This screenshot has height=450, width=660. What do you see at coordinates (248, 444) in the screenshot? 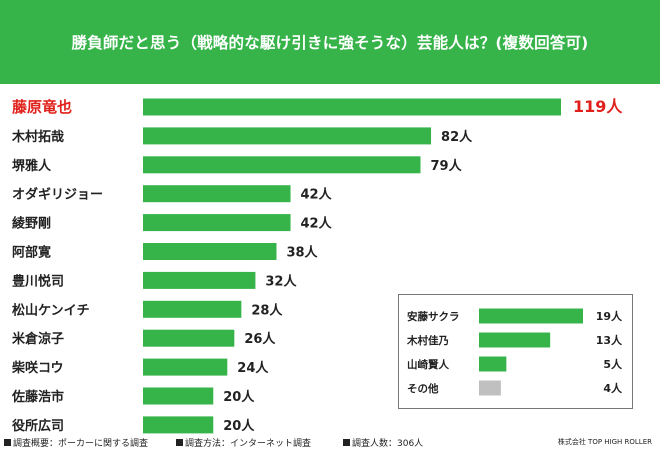
I see `survey-method-text: 調査方法：インターネット調査` at bounding box center [248, 444].